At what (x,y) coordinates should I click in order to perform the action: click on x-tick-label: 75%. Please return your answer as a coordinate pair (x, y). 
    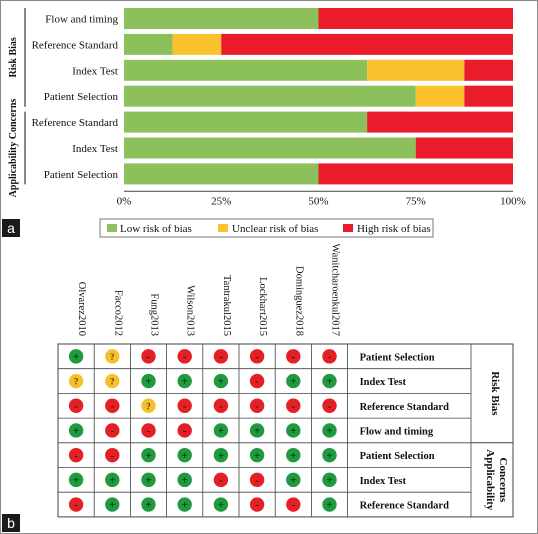
    Looking at the image, I should click on (416, 201).